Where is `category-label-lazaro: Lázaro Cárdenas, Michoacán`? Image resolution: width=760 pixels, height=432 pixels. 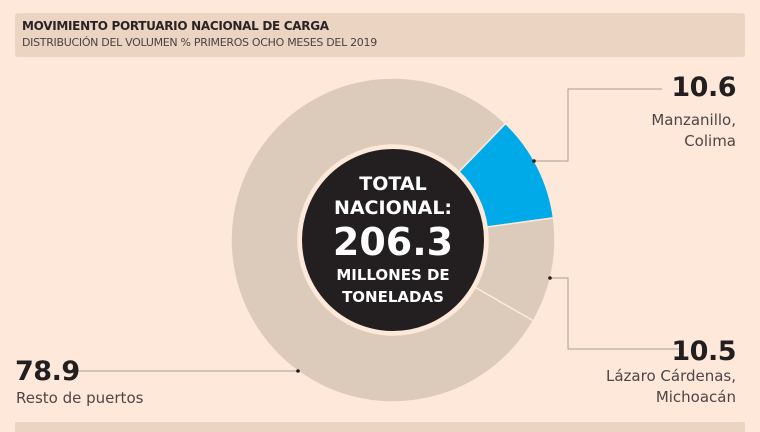 category-label-lazaro: Lázaro Cárdenas, Michoacán is located at coordinates (671, 386).